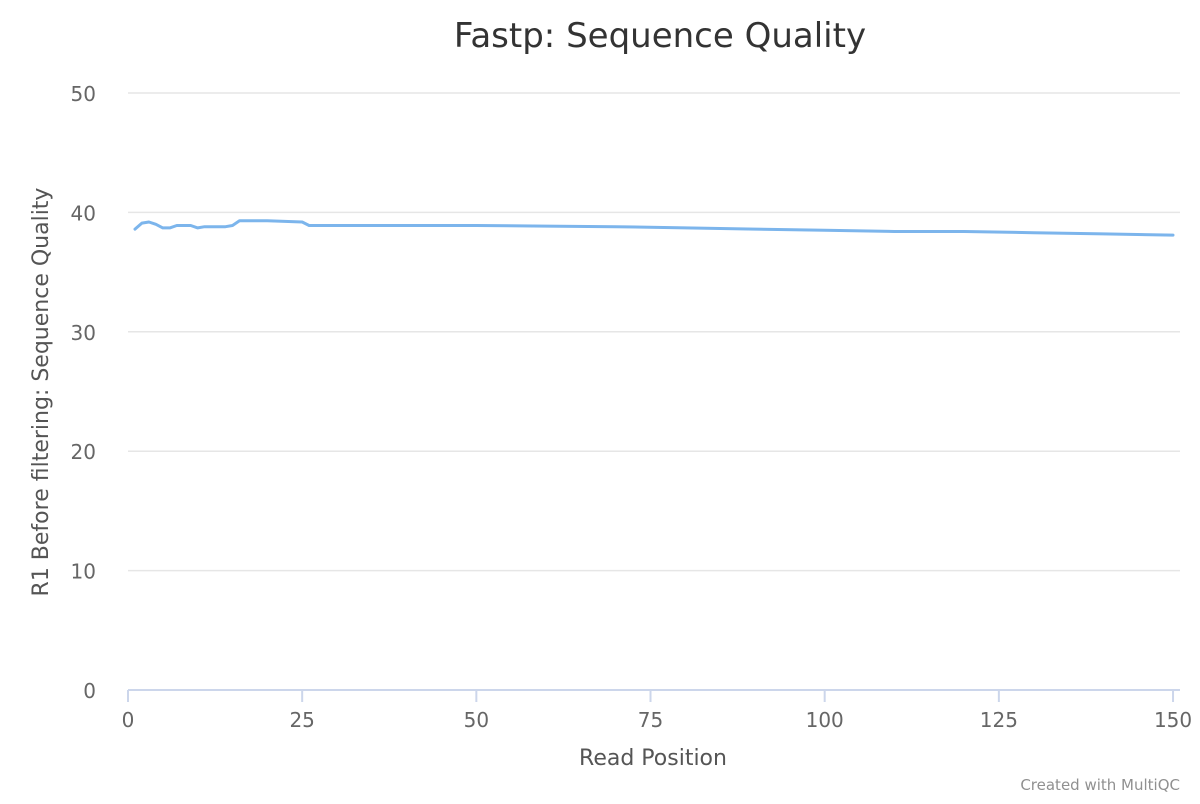 The height and width of the screenshot is (804, 1200). What do you see at coordinates (83, 94) in the screenshot?
I see `y-tick-label: 50` at bounding box center [83, 94].